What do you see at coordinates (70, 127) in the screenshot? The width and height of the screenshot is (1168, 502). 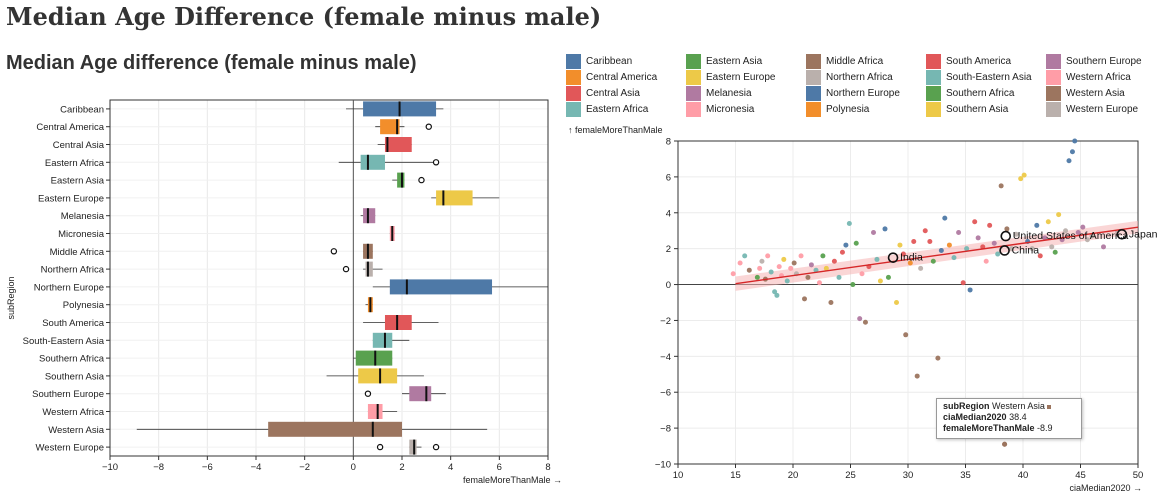 I see `tick-label-y: Central America` at bounding box center [70, 127].